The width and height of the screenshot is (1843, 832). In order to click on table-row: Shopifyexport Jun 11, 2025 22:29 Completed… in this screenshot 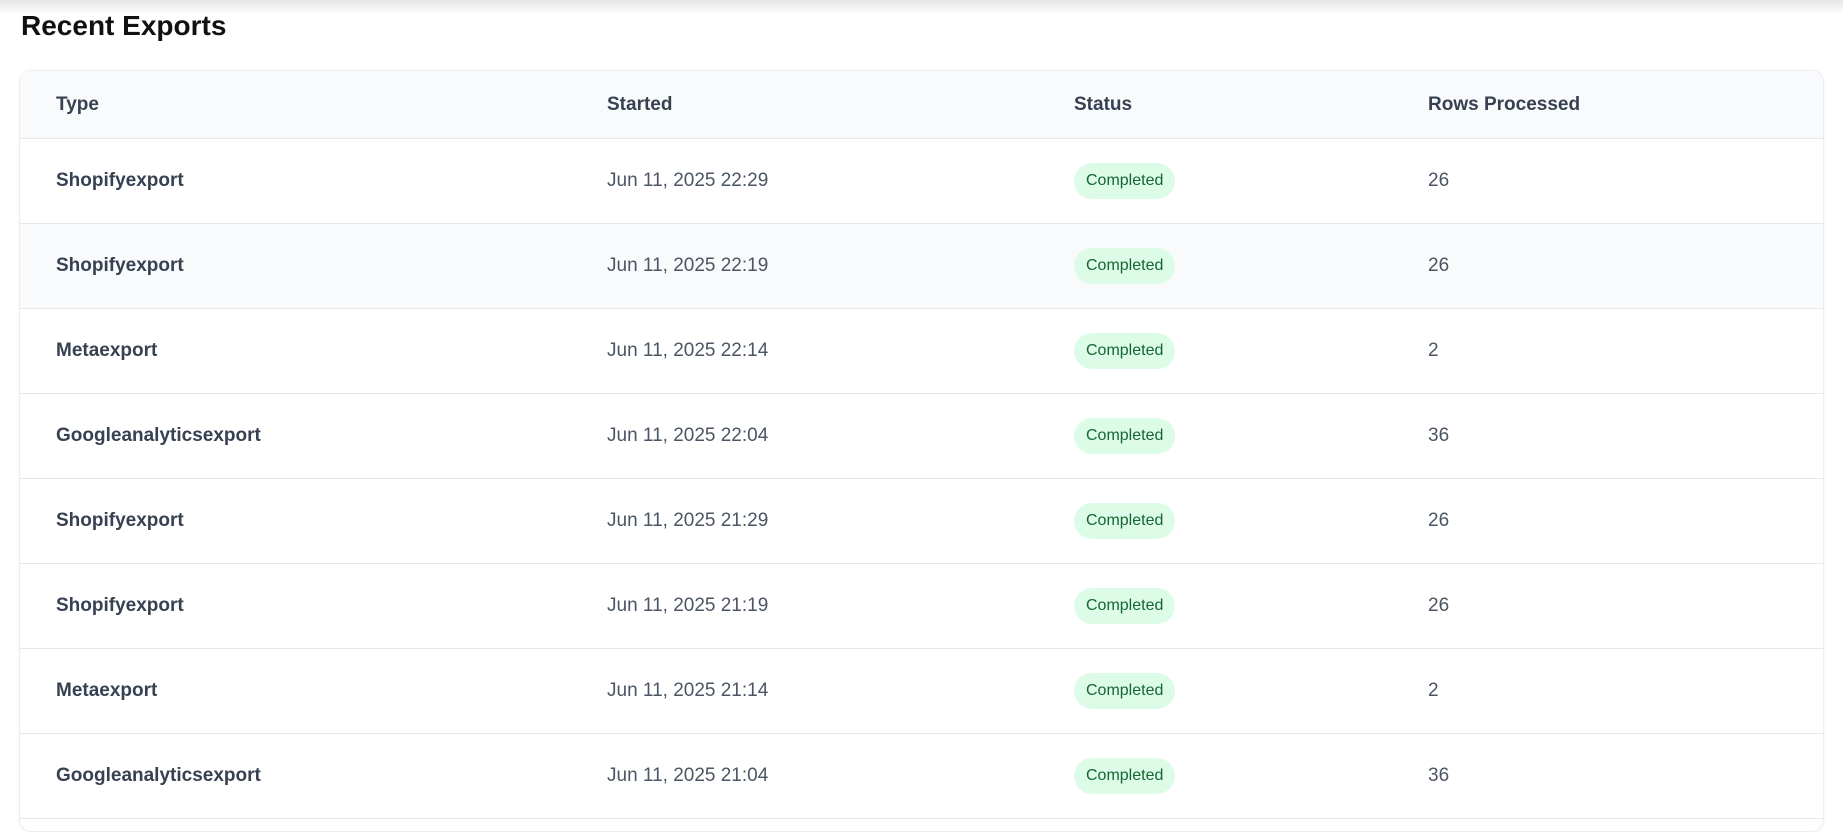, I will do `click(921, 181)`.